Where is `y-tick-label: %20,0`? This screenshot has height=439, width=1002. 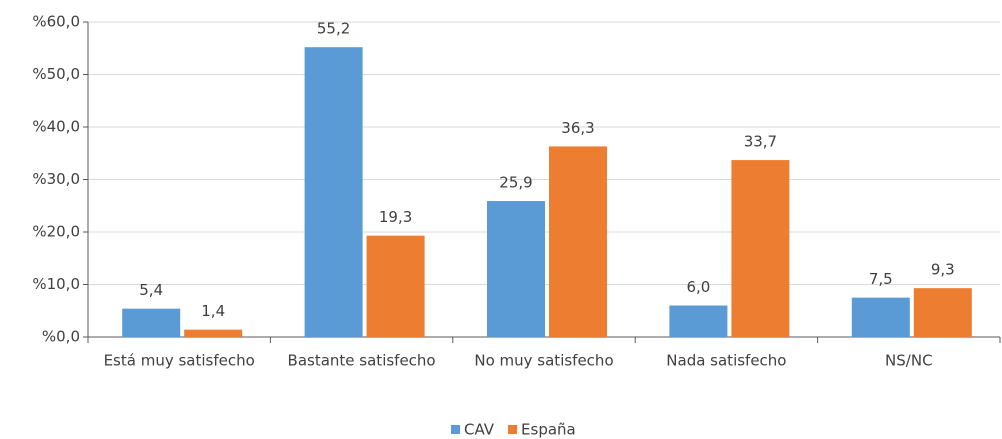
y-tick-label: %20,0 is located at coordinates (56, 232).